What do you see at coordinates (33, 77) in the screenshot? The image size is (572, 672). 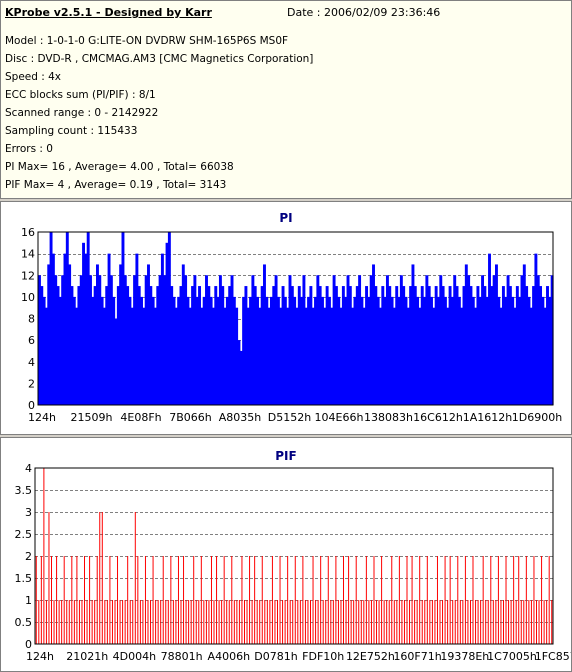 I see `info-speed: Speed : 4x` at bounding box center [33, 77].